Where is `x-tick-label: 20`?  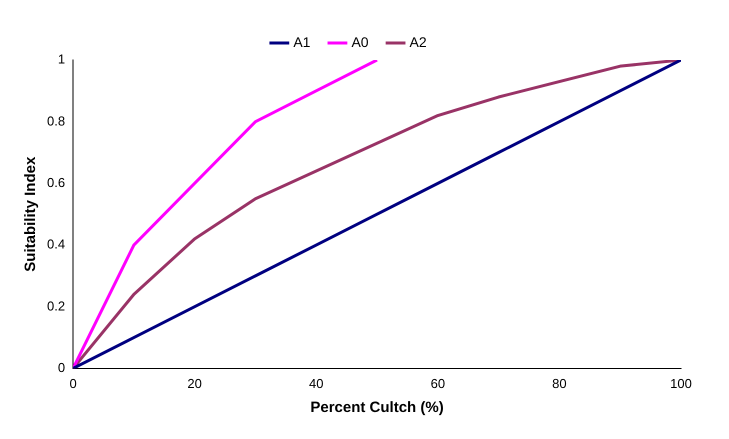 x-tick-label: 20 is located at coordinates (194, 383).